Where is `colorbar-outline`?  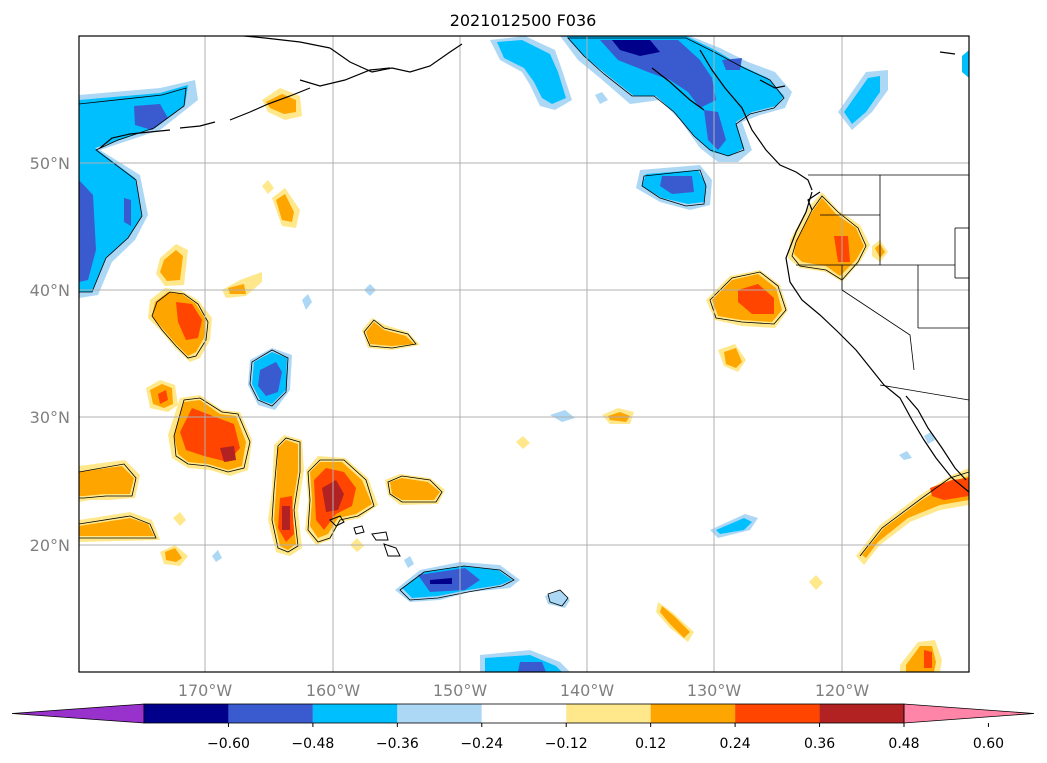 colorbar-outline is located at coordinates (524, 713).